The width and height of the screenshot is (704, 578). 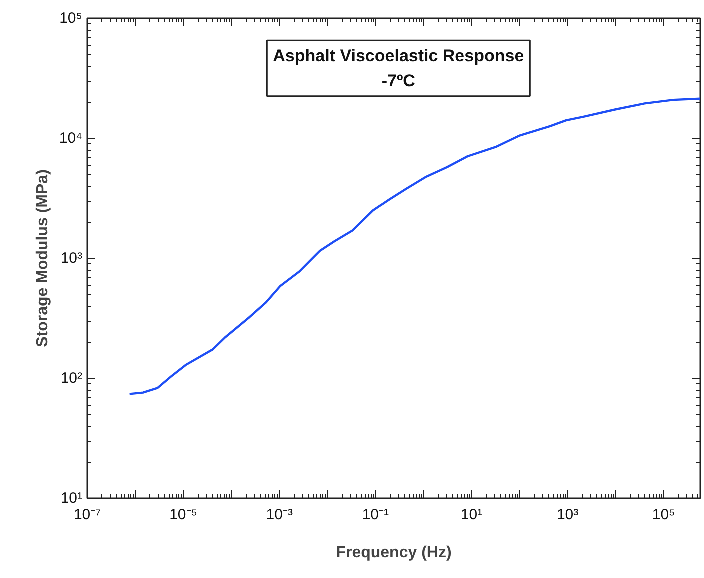 I want to click on x-tick-label: 10¹, so click(x=471, y=515).